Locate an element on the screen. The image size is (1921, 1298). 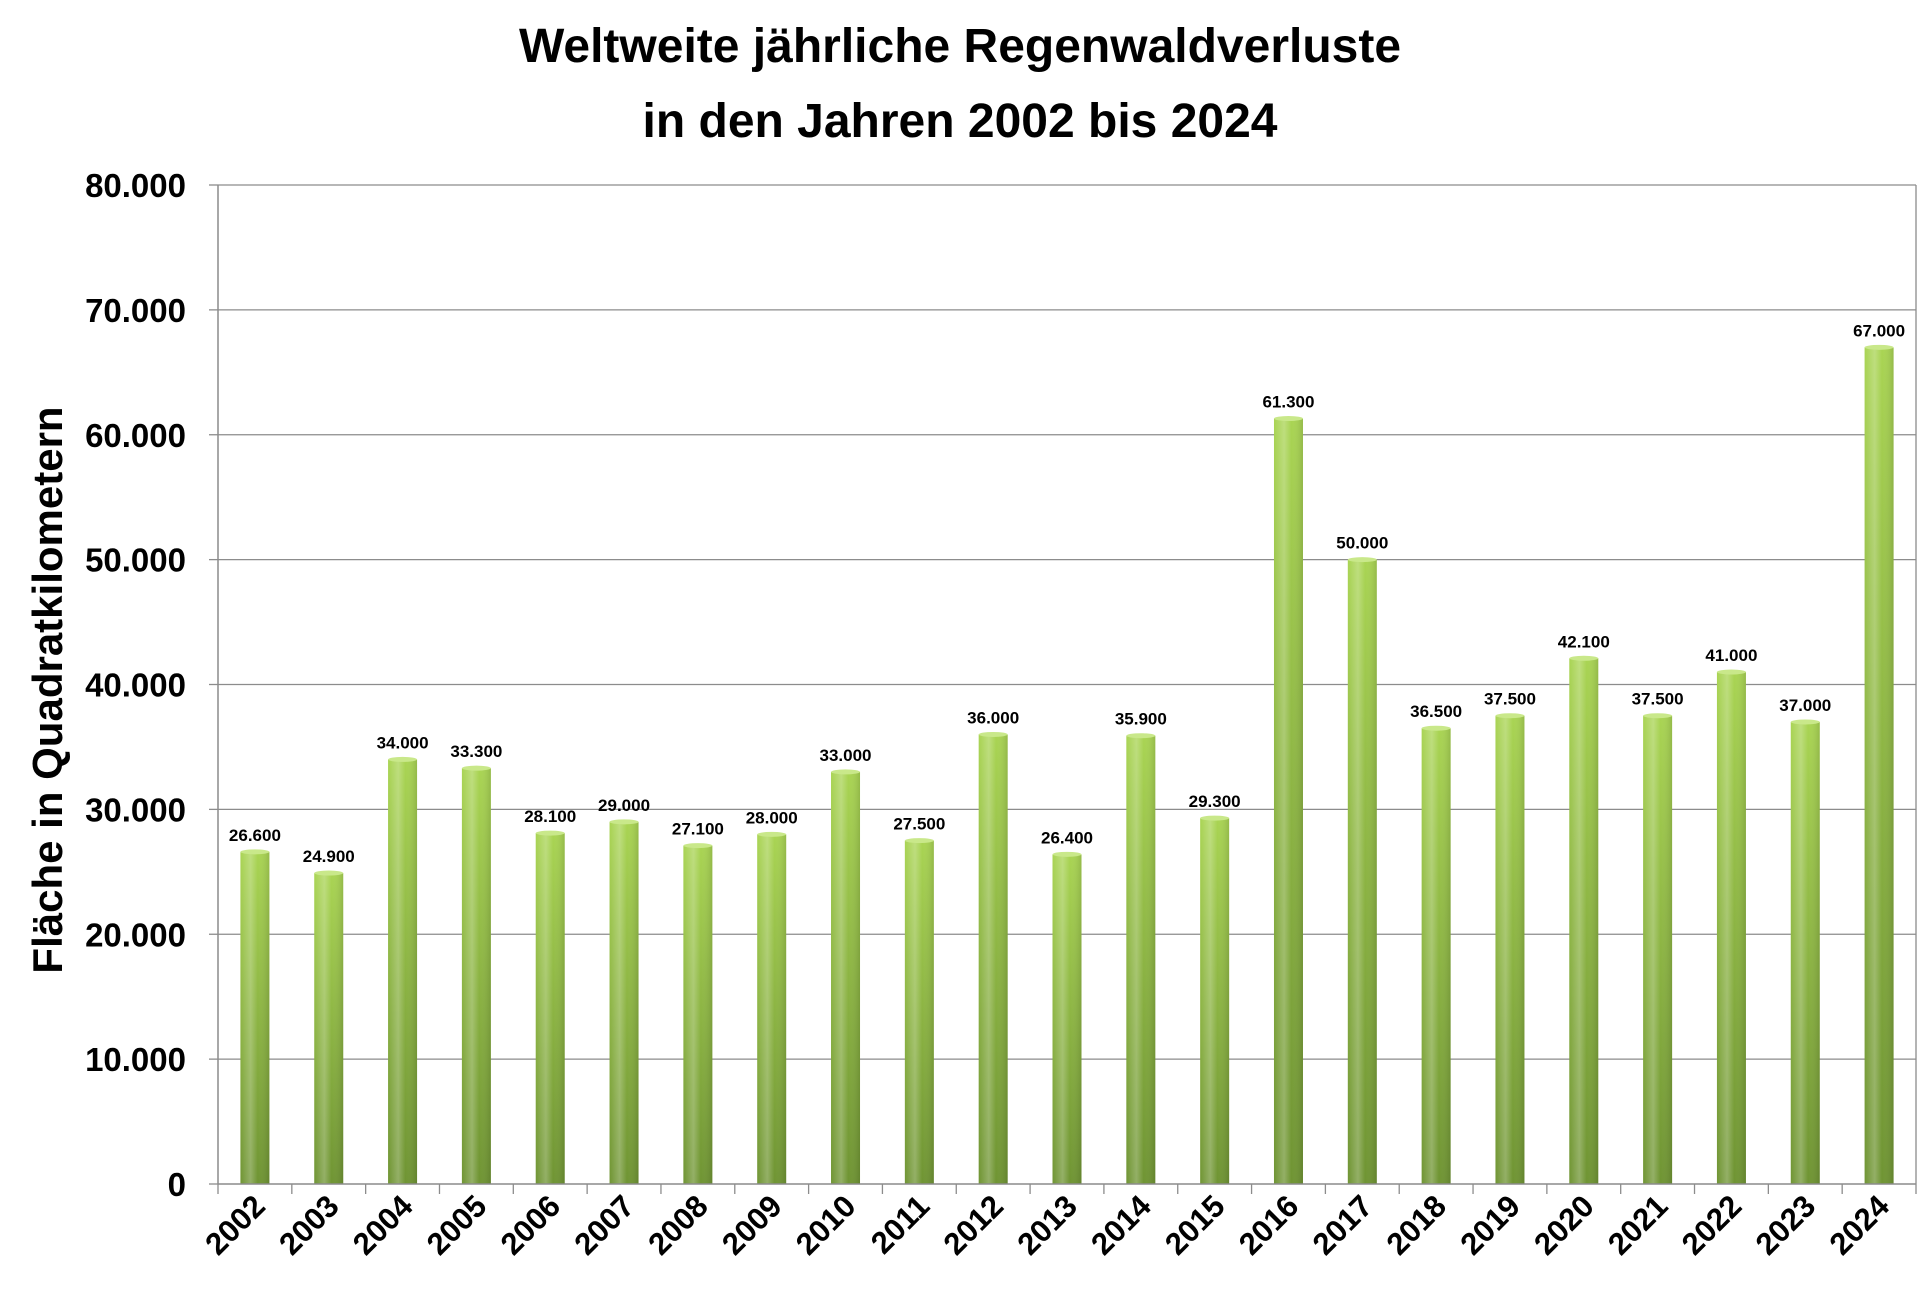
bar-2003 is located at coordinates (329, 1027).